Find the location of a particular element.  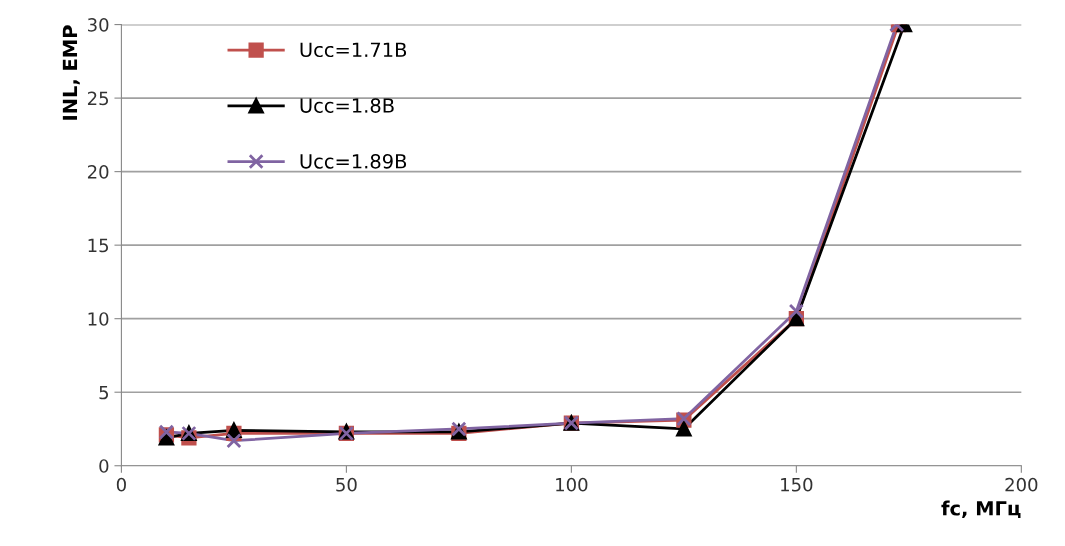

x-tick-label: 50 is located at coordinates (346, 484).